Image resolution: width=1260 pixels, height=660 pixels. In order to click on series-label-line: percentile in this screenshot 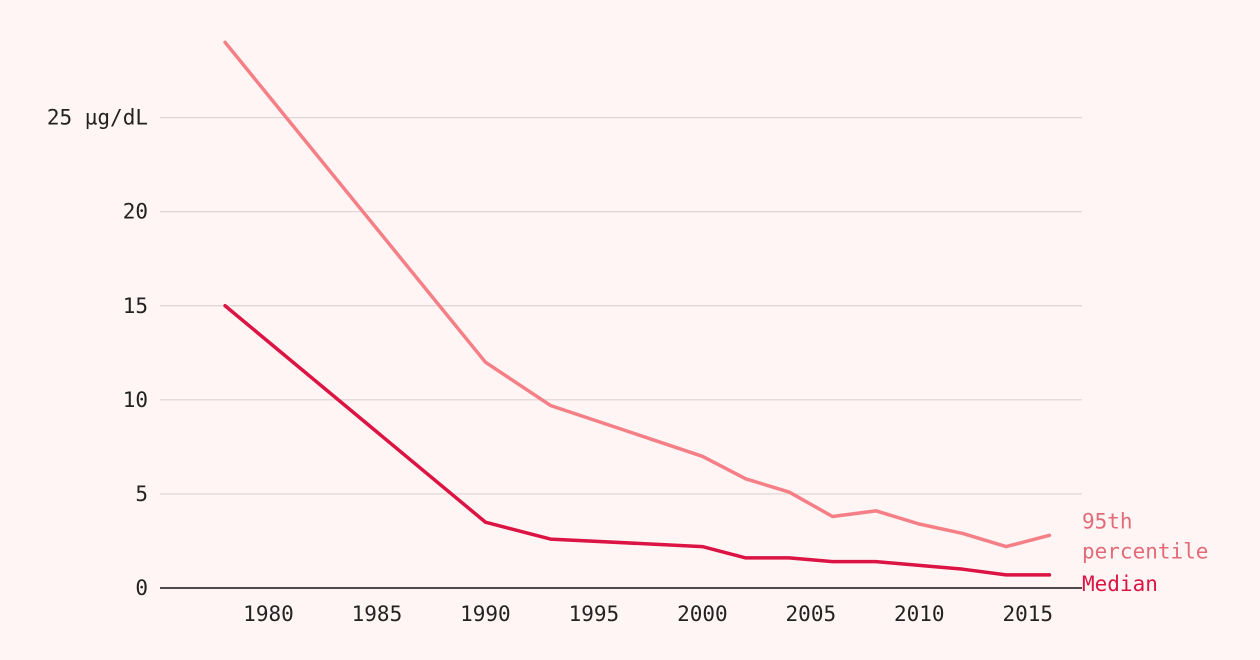, I will do `click(1145, 551)`.